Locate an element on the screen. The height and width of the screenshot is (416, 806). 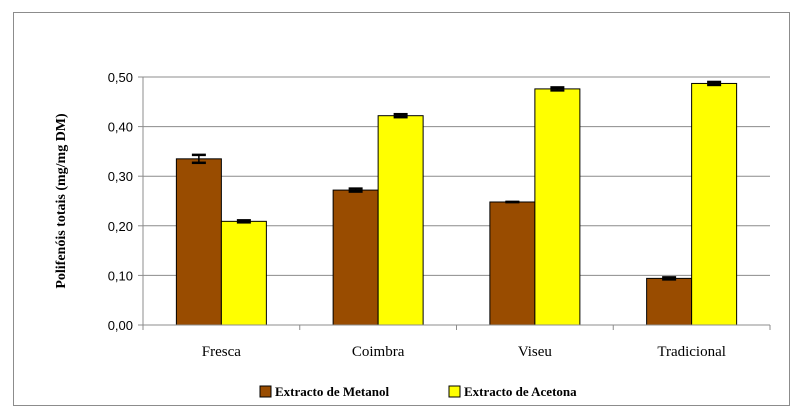
x-category-label: Coimbra is located at coordinates (378, 352).